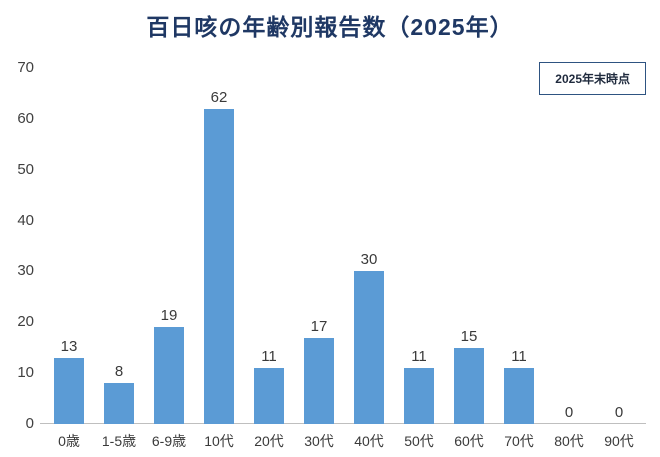  I want to click on y-tick-label: 10, so click(25, 373).